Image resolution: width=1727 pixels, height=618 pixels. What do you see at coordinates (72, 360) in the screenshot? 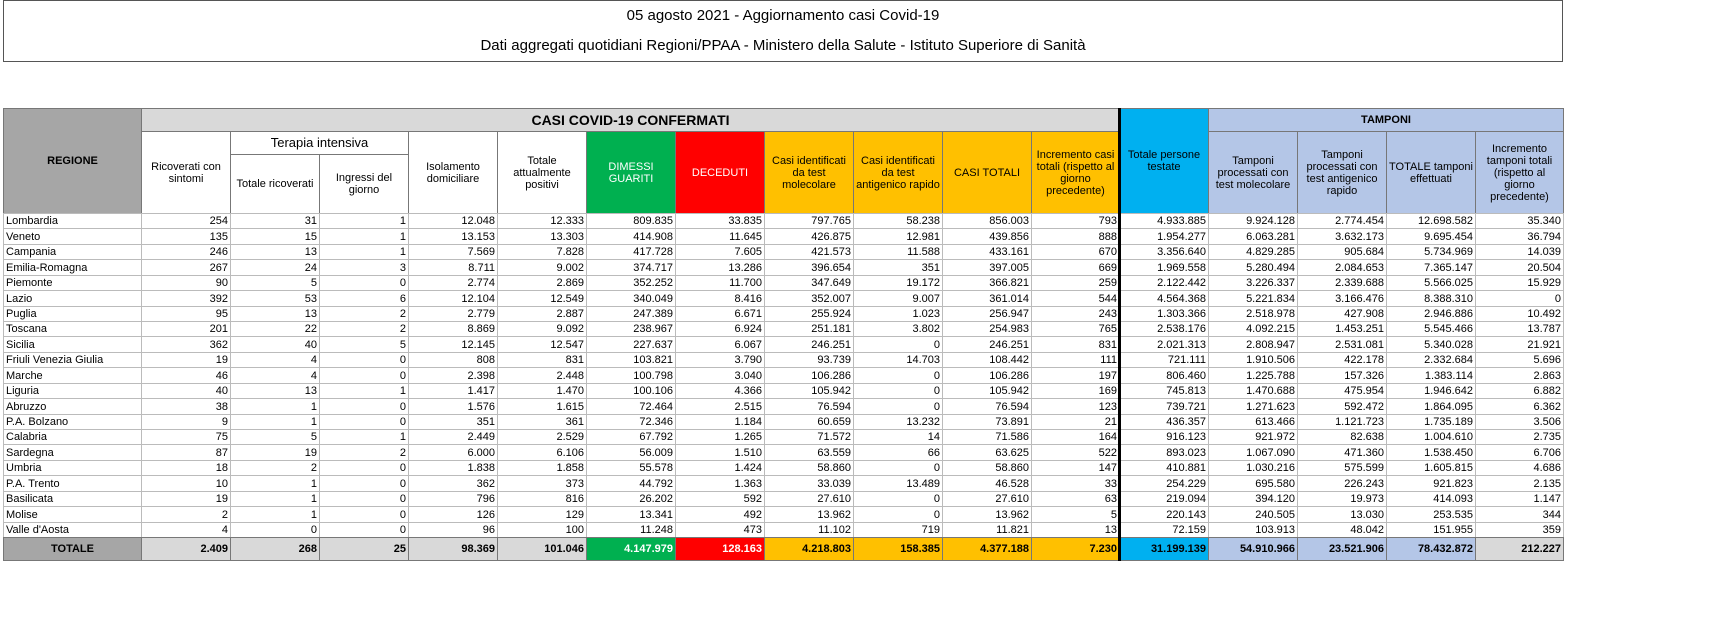
I see `region-name: Friuli Venezia Giulia` at bounding box center [72, 360].